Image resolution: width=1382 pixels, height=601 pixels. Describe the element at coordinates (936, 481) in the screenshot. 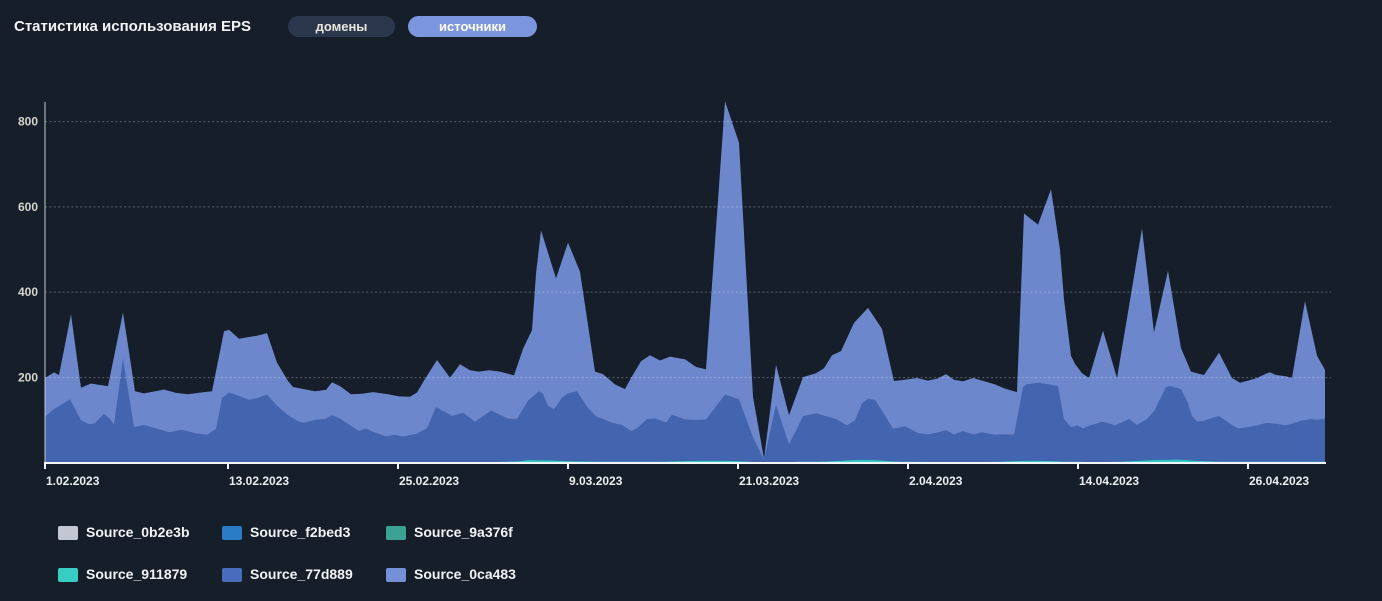

I see `svg-text: 2.04.2023` at that location.